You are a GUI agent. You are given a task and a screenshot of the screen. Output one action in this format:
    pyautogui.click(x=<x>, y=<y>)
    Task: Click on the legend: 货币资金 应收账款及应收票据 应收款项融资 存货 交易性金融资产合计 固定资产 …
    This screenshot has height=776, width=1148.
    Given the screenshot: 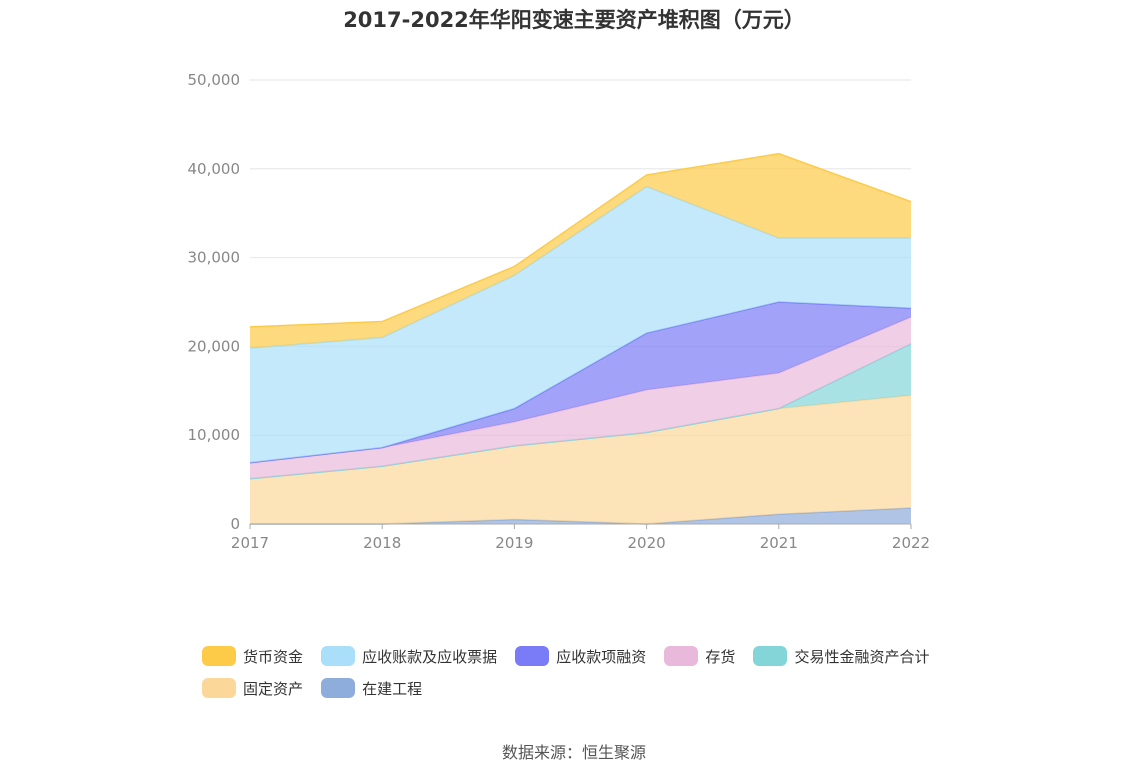 What is the action you would take?
    pyautogui.click(x=592, y=672)
    